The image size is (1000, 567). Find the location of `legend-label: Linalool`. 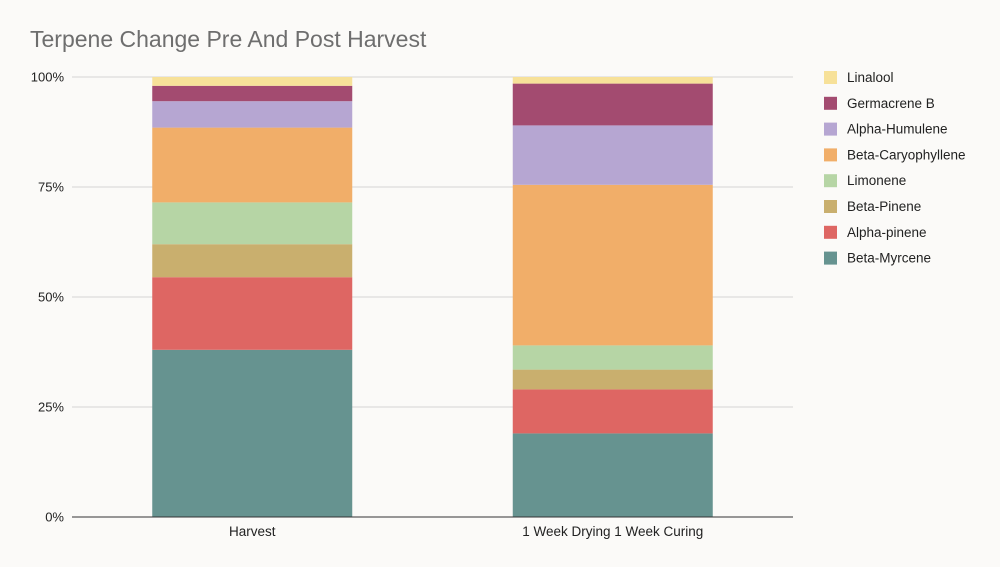

legend-label: Linalool is located at coordinates (870, 77).